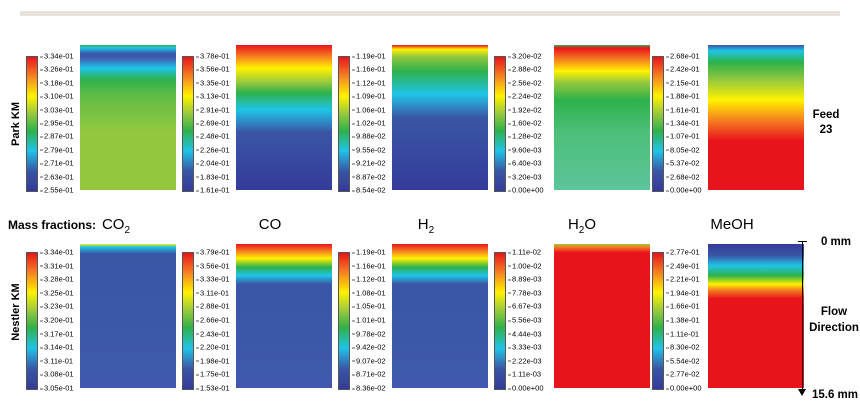 The width and height of the screenshot is (860, 404). I want to click on colorbar-tick-label: 1.66e-01, so click(683, 306).